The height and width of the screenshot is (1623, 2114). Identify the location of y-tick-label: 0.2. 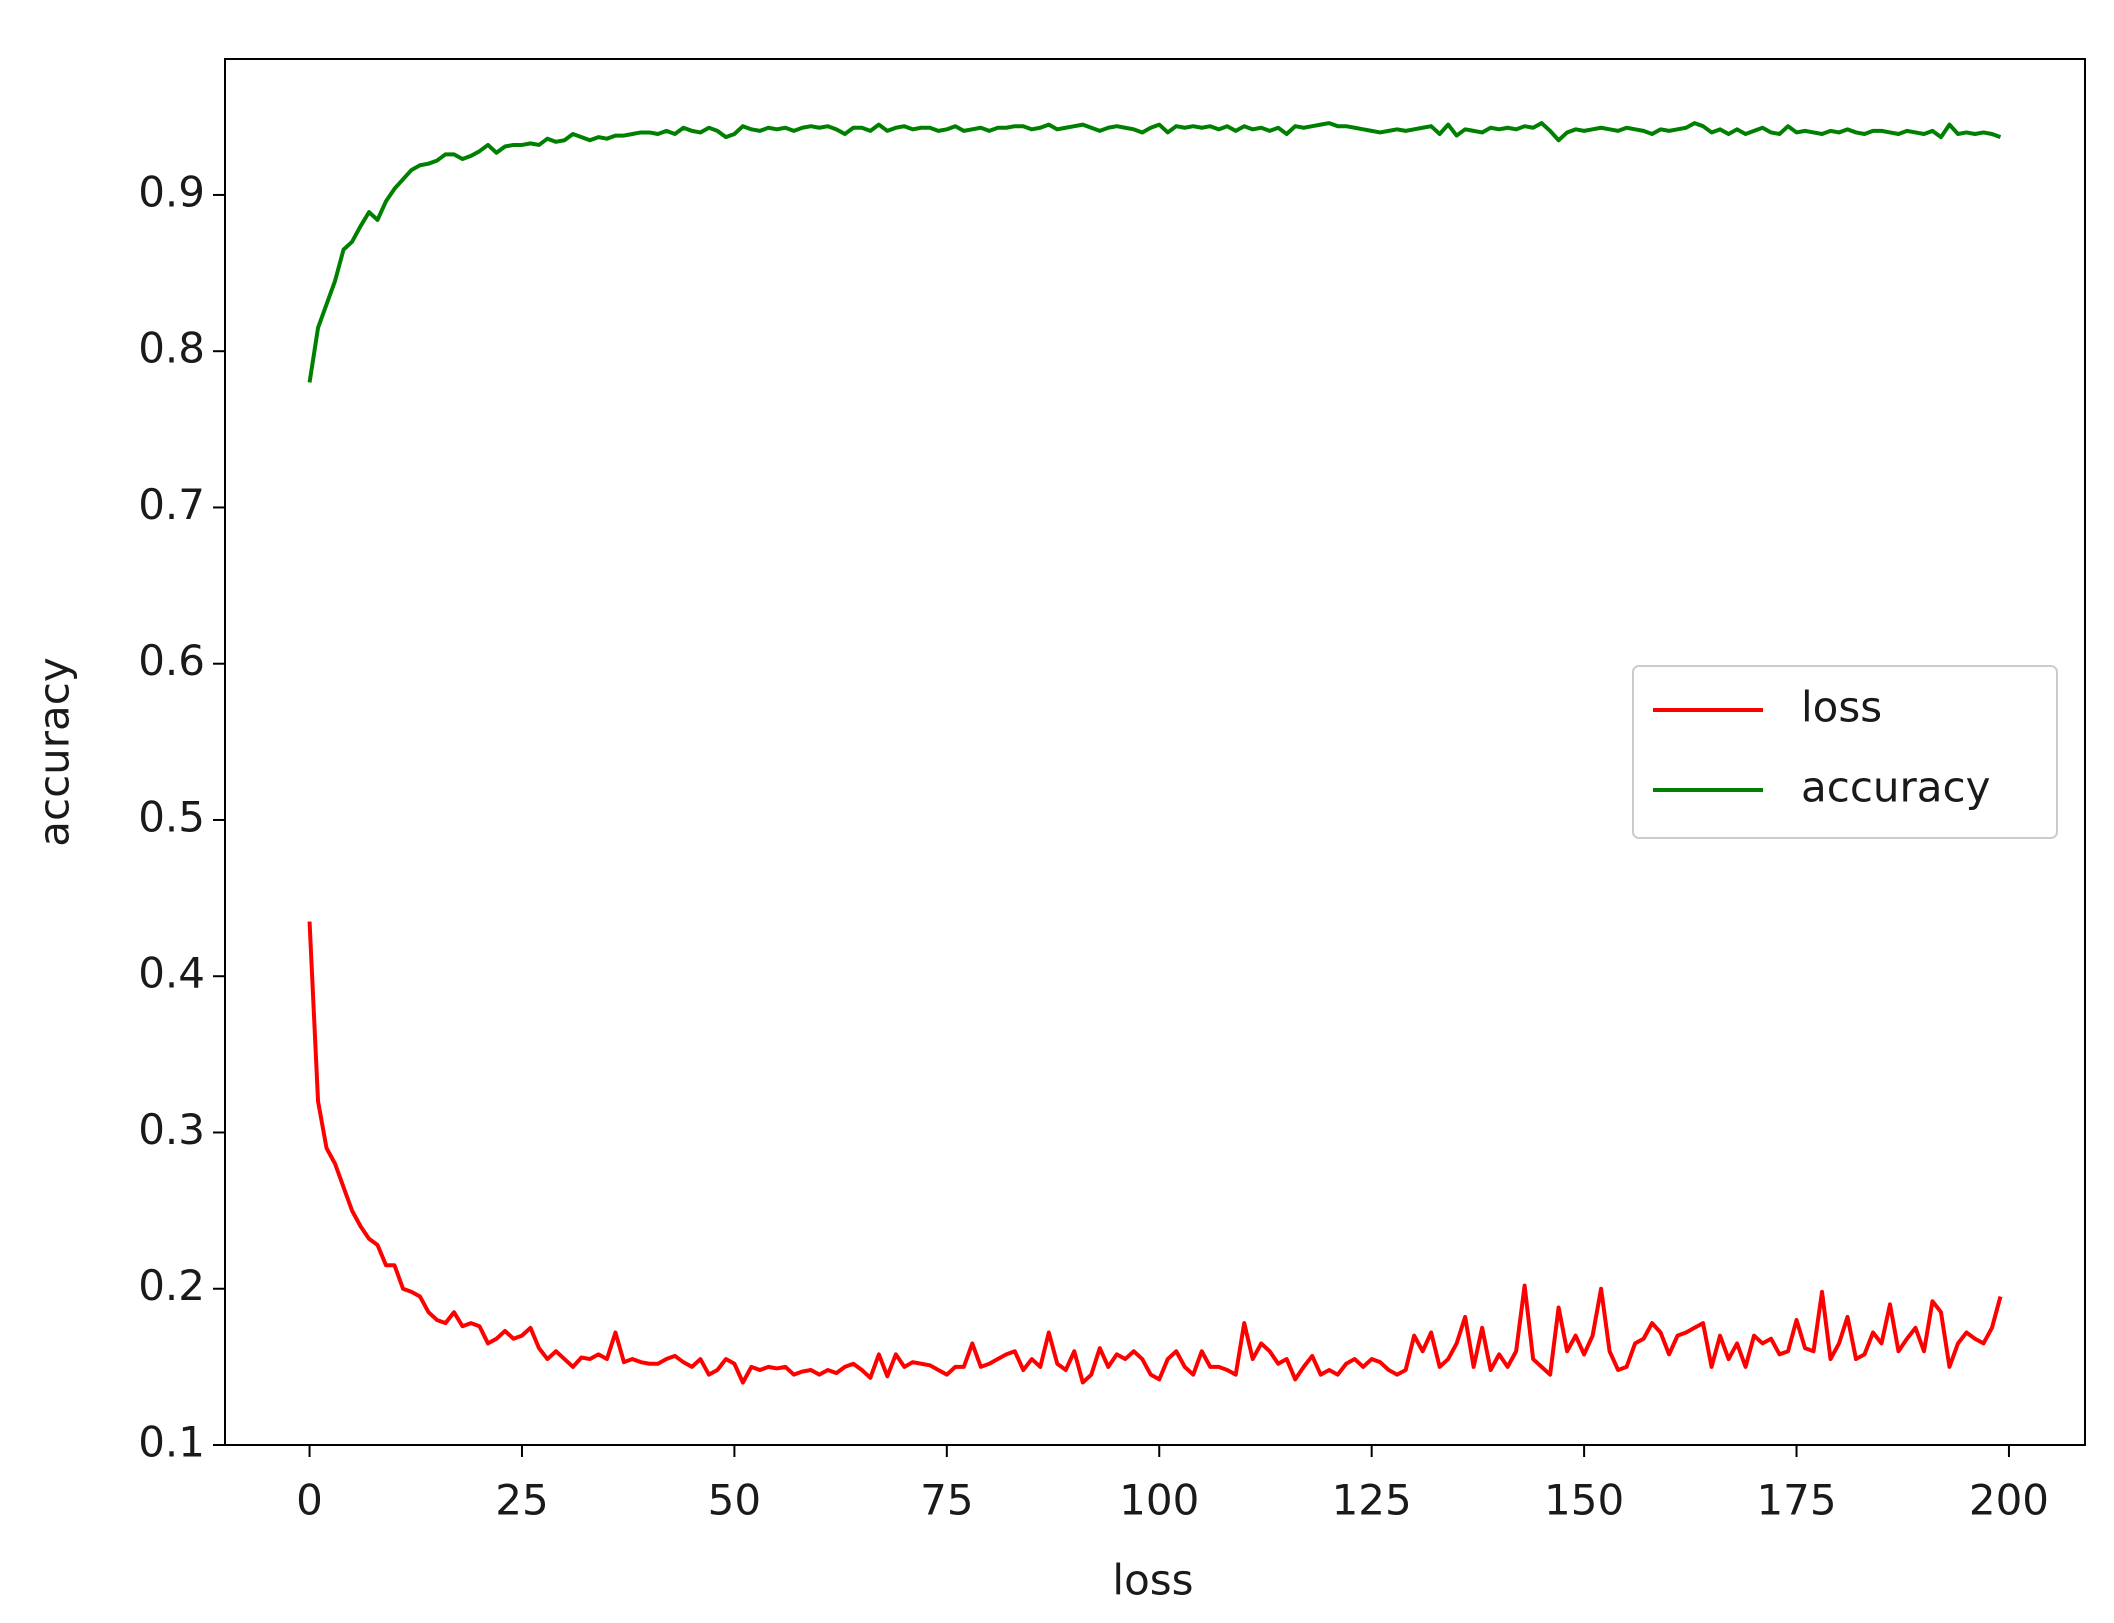
(171, 1285).